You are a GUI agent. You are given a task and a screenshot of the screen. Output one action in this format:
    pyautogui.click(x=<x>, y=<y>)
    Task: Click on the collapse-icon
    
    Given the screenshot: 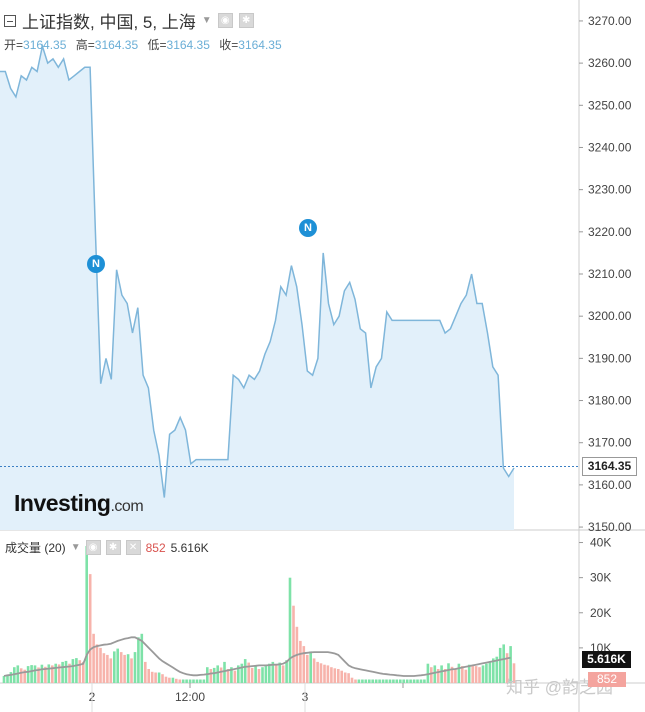 What is the action you would take?
    pyautogui.click(x=10, y=20)
    